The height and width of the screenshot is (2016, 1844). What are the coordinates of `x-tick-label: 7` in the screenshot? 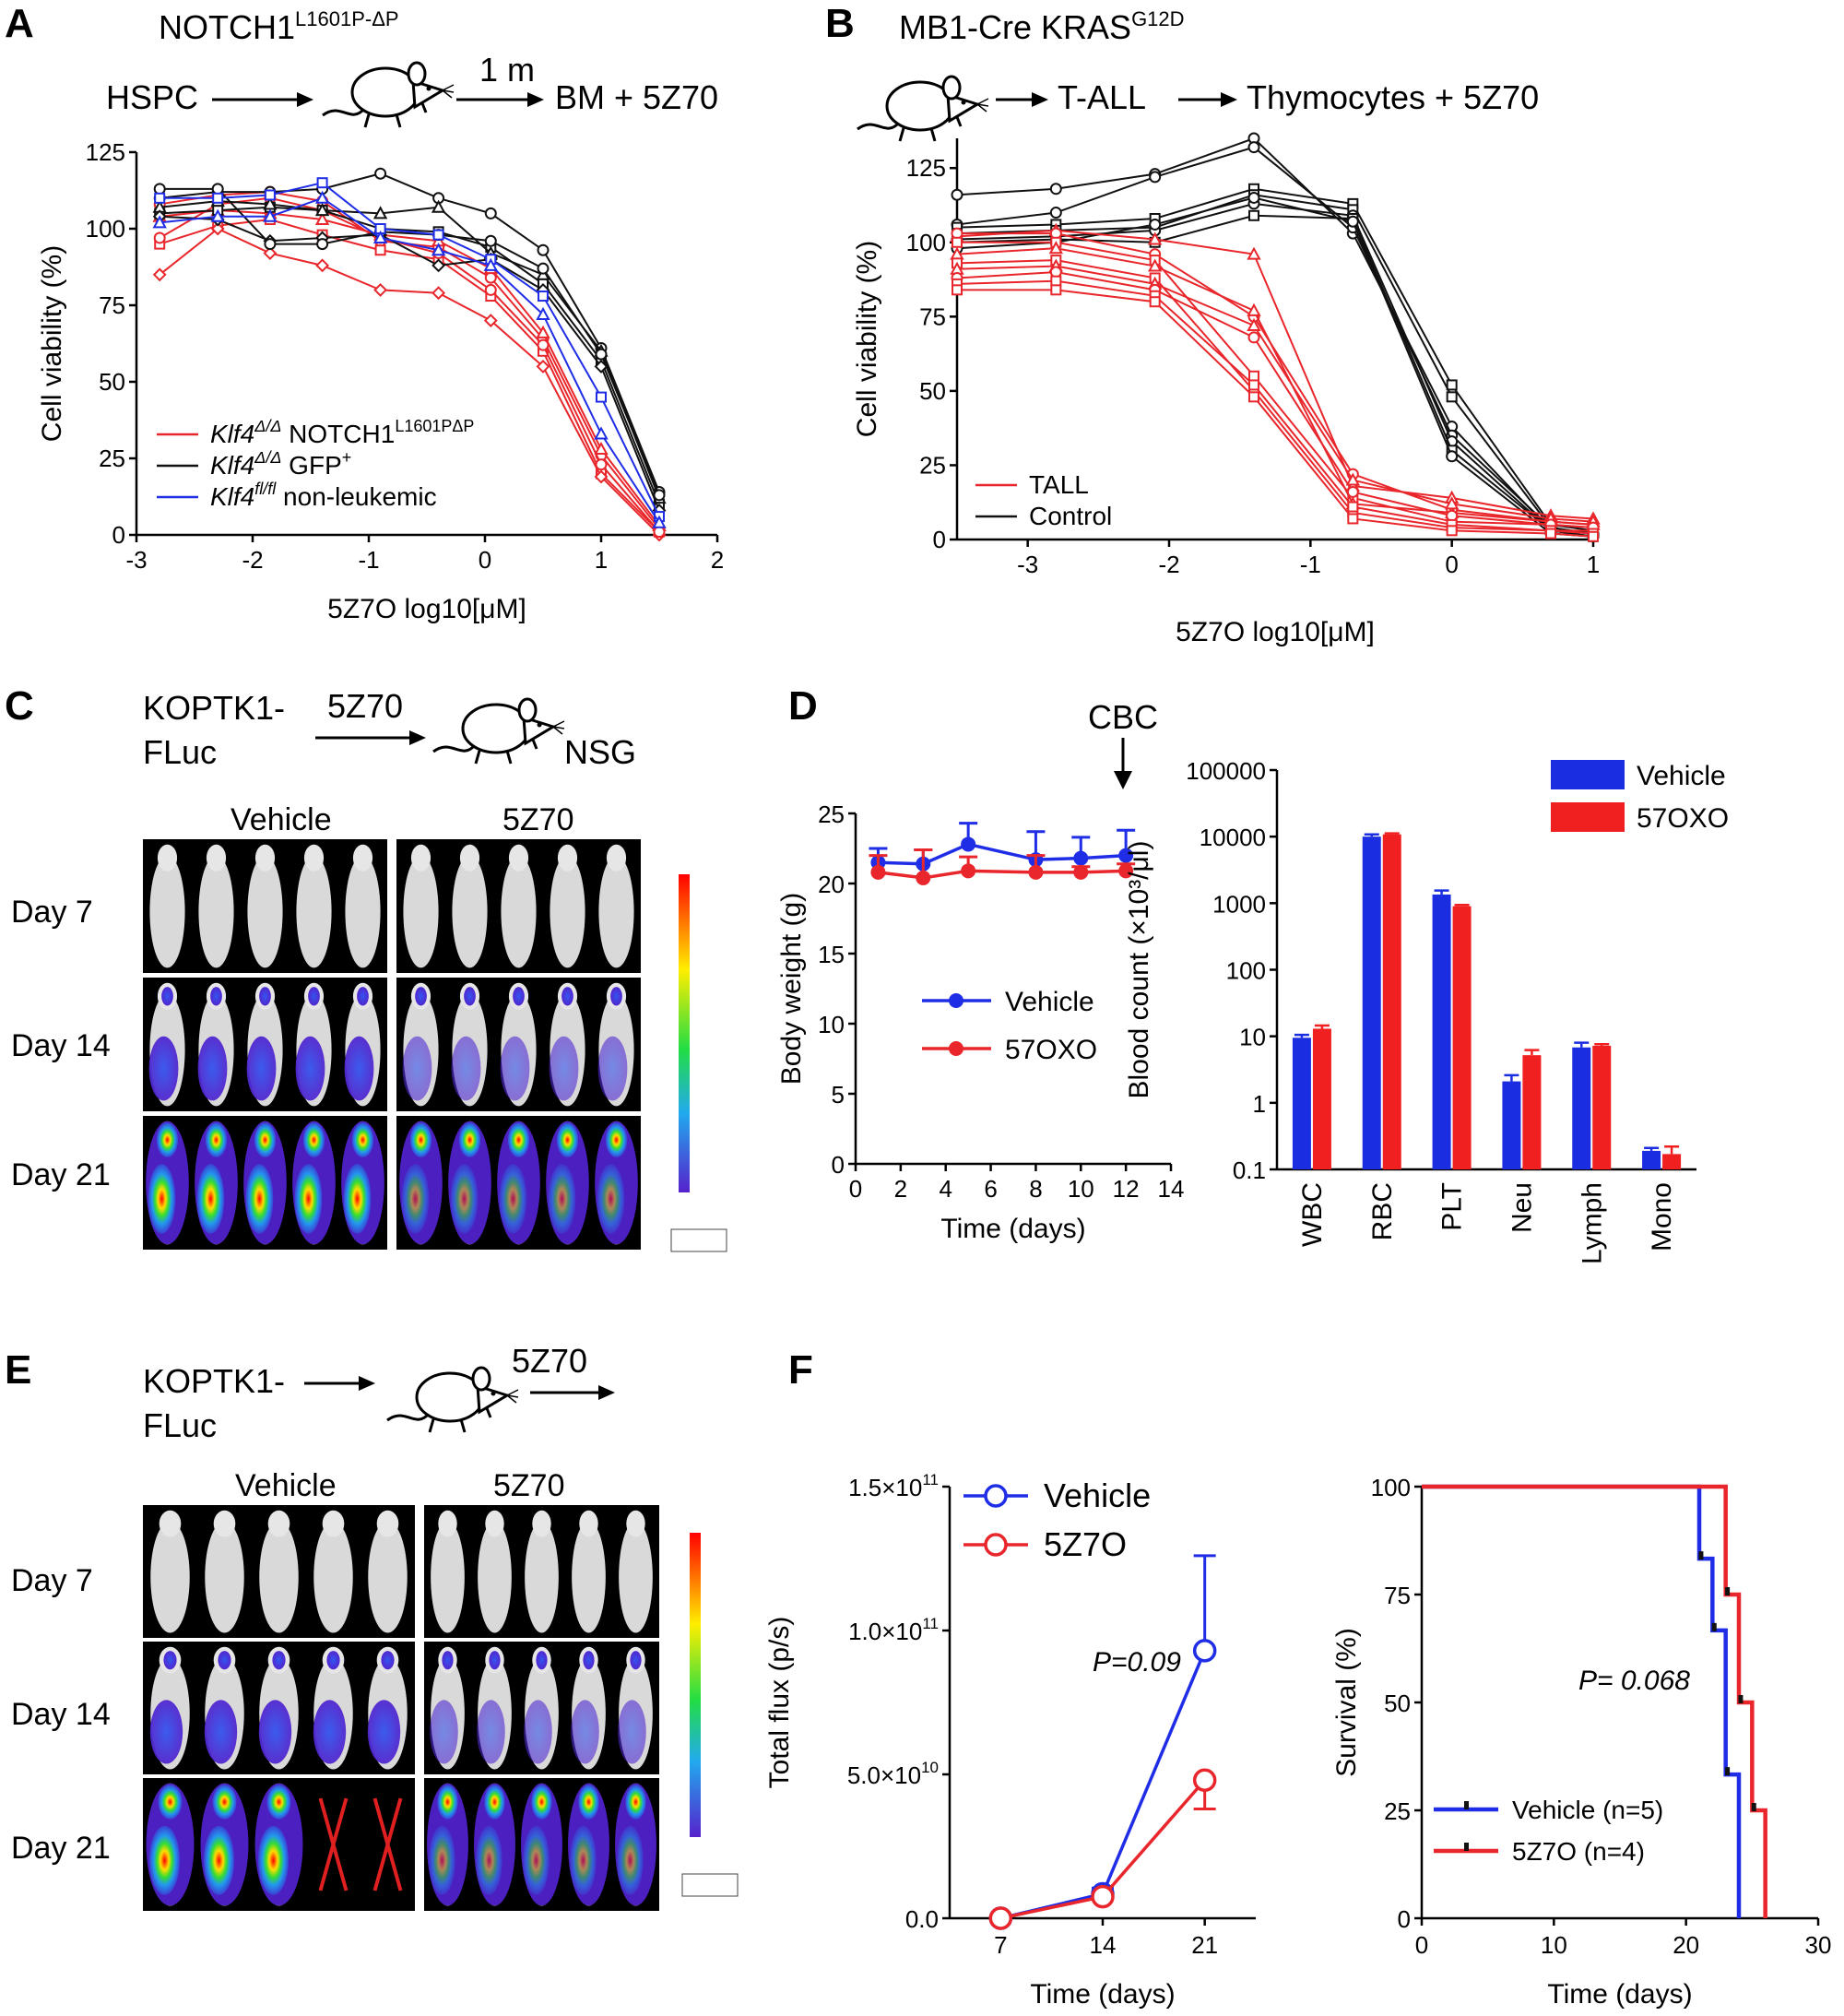 It's located at (1001, 1945).